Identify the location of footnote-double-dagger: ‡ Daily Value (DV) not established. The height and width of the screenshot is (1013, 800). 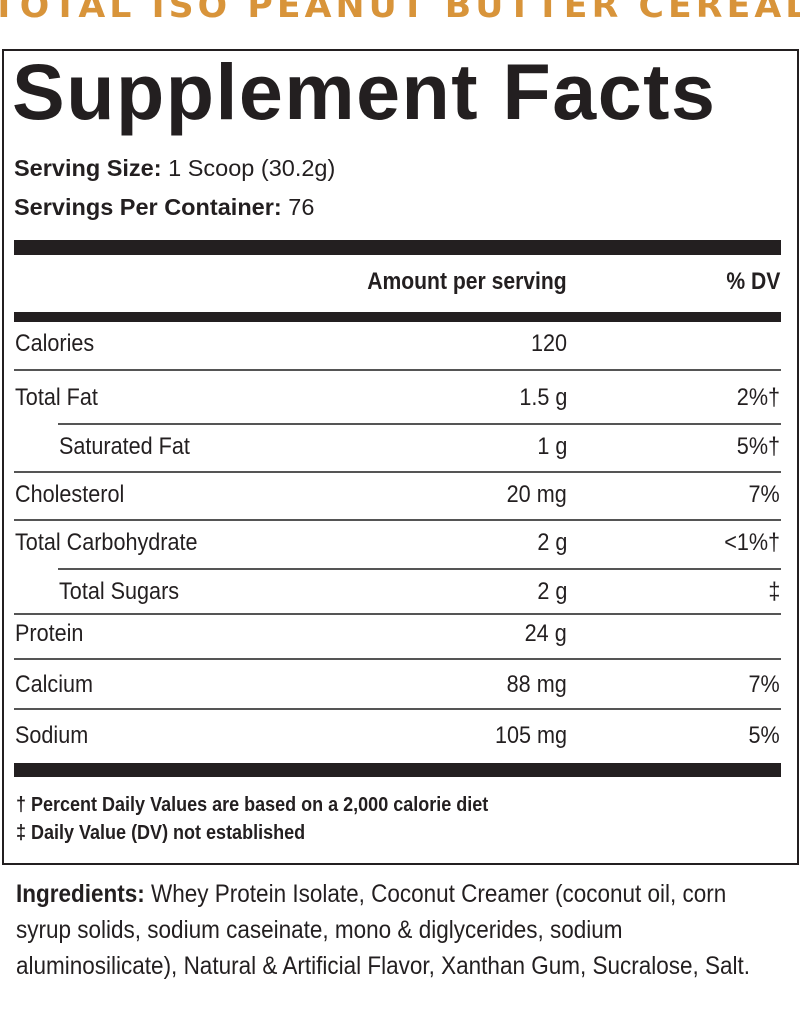
(161, 833).